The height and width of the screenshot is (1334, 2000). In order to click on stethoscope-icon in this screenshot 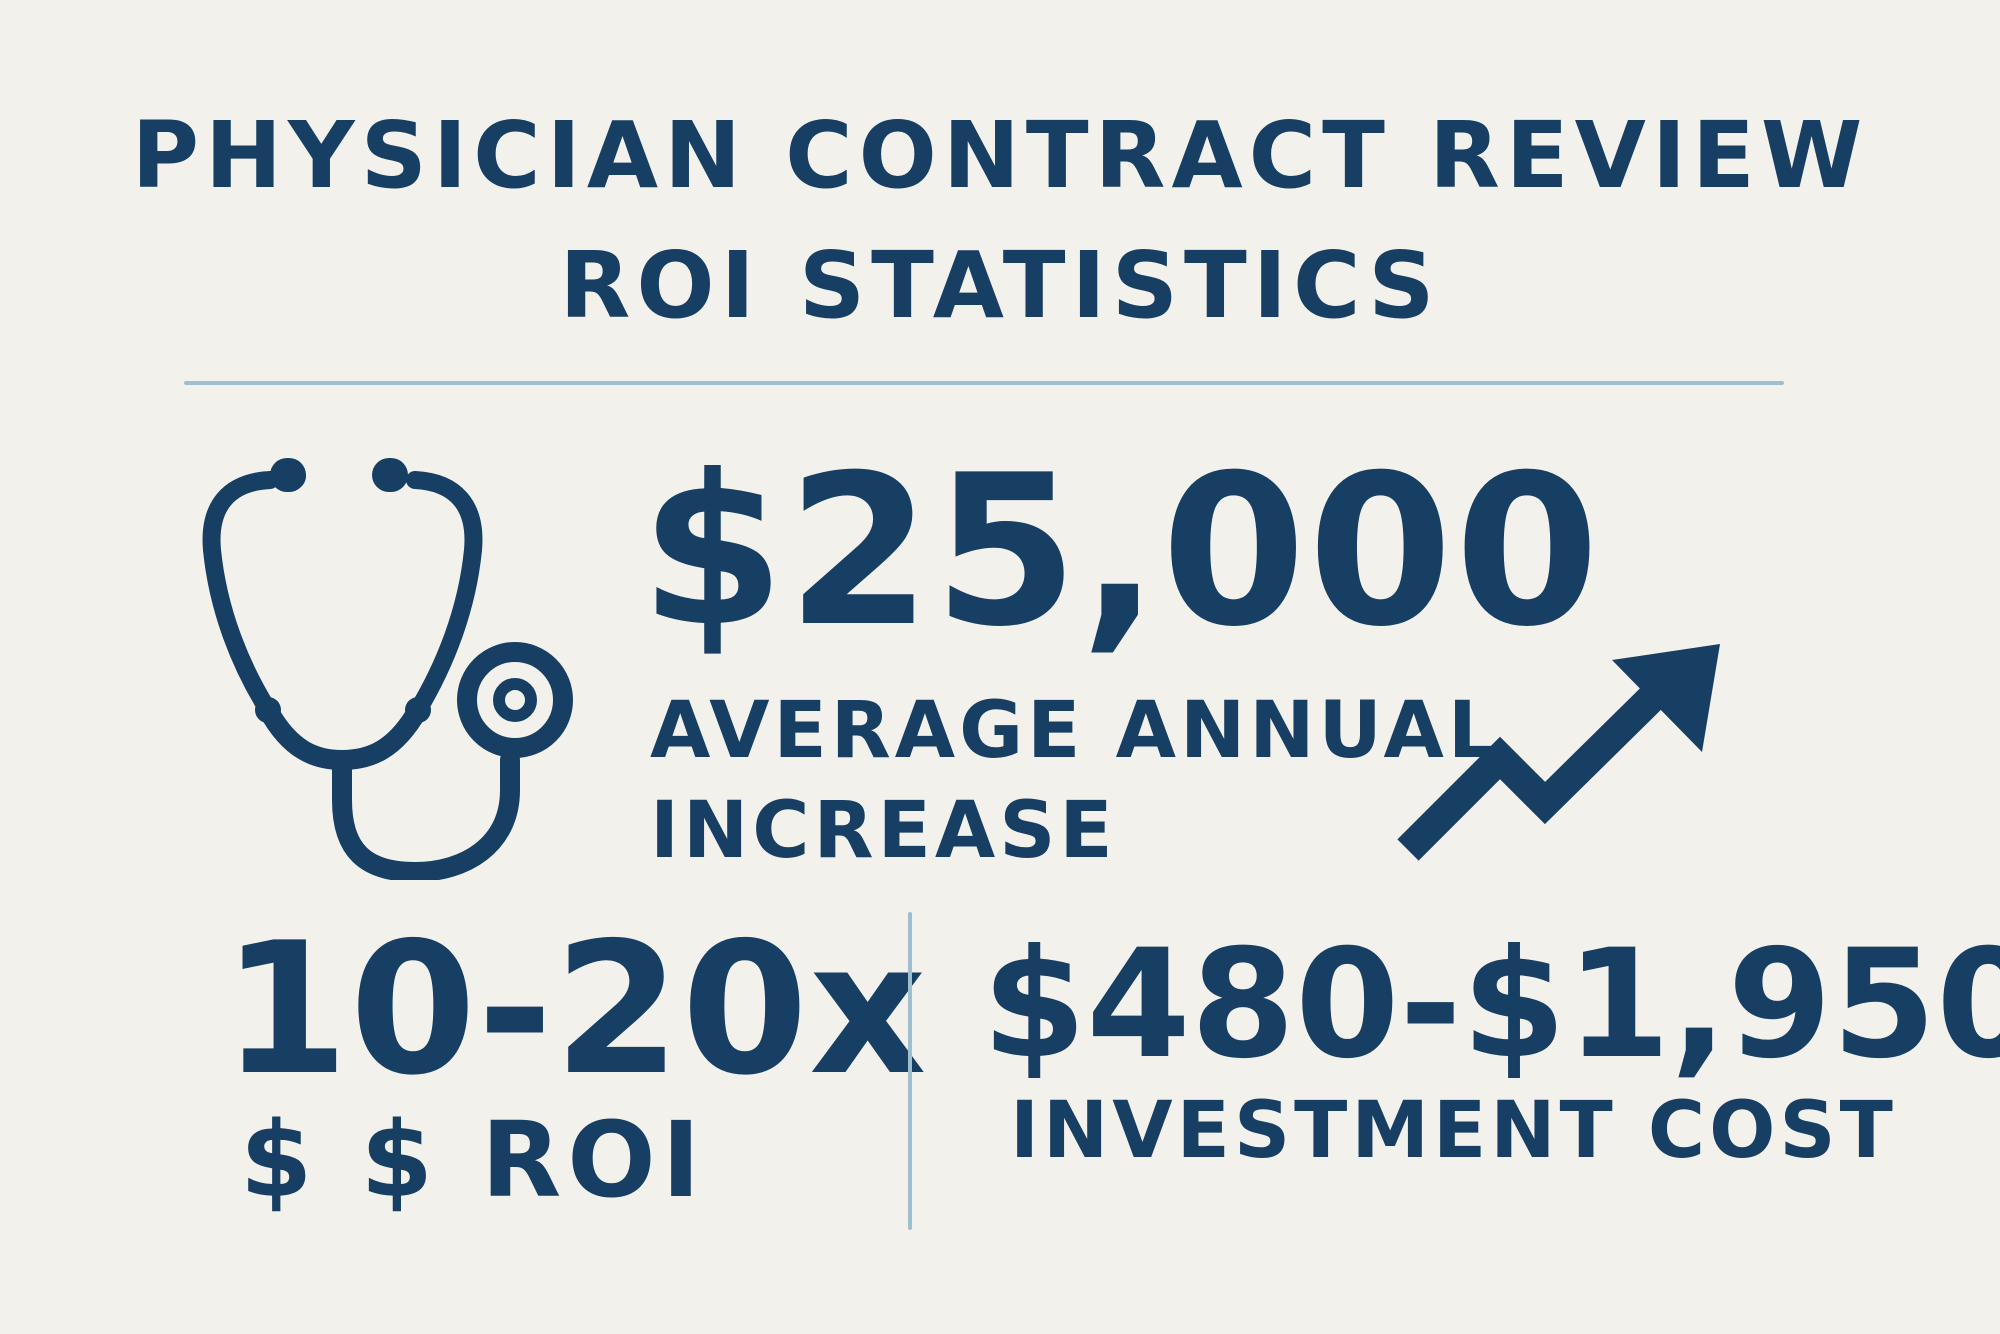, I will do `click(387, 669)`.